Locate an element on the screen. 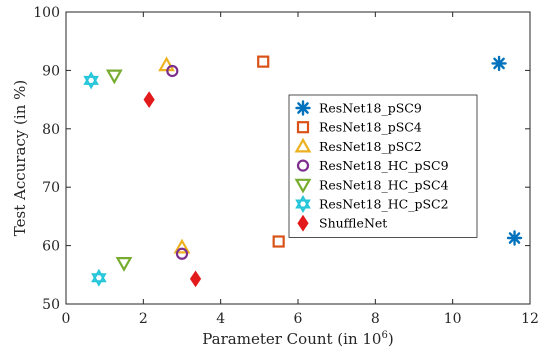  legend-label: ResNet18_HC_pSC4 is located at coordinates (384, 184).